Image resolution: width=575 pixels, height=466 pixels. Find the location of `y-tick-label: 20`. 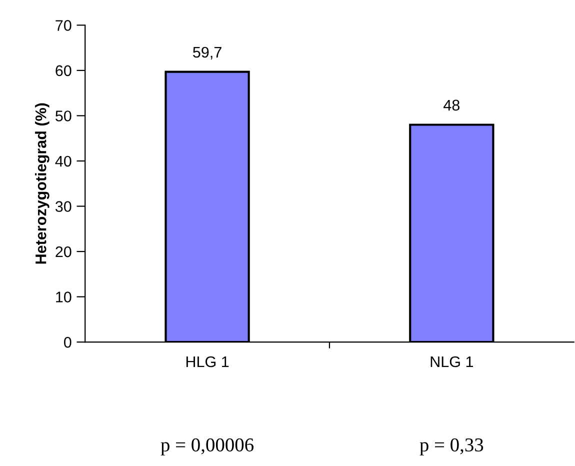

y-tick-label: 20 is located at coordinates (64, 252).